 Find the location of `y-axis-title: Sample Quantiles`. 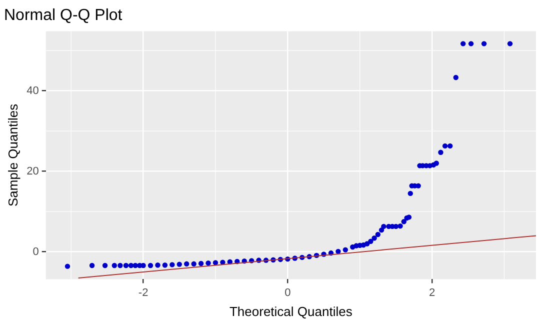

y-axis-title: Sample Quantiles is located at coordinates (12, 155).